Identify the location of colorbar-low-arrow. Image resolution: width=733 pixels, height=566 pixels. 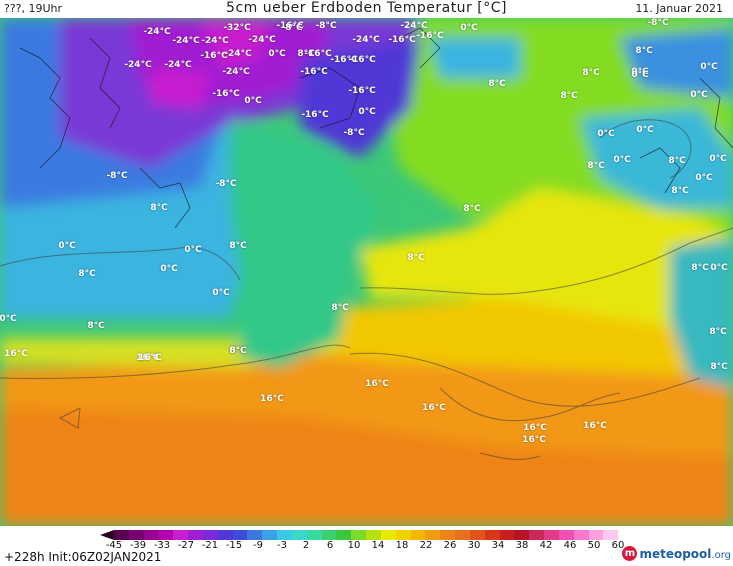
(107, 535).